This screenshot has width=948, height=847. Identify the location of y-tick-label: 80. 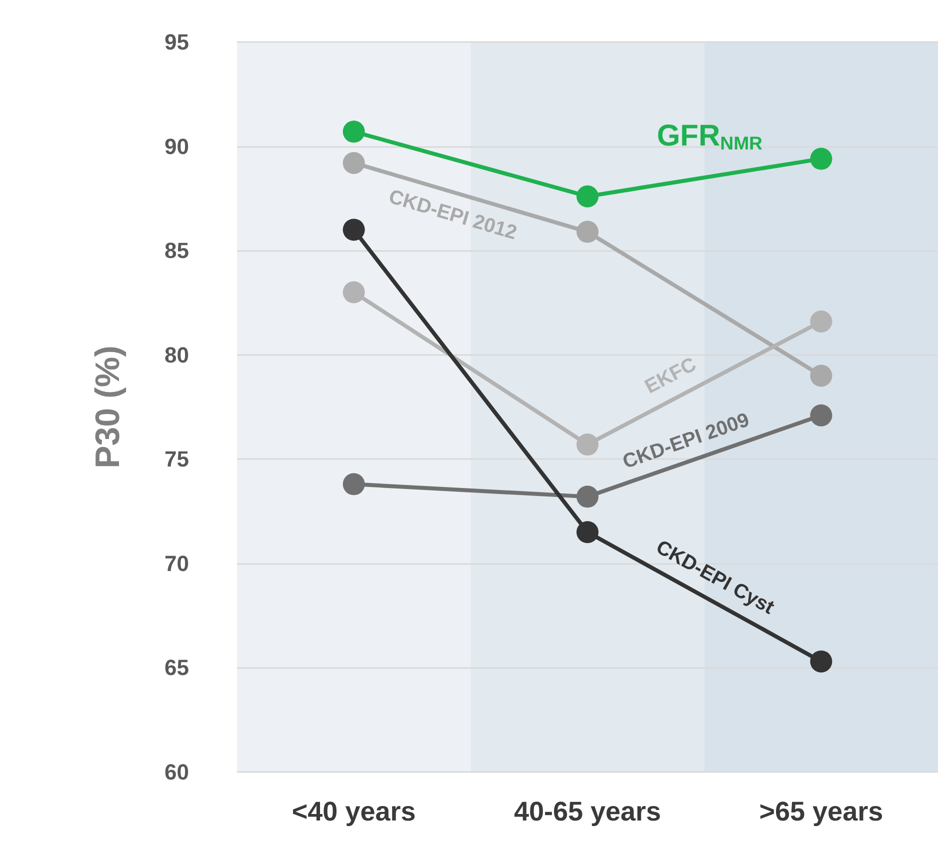
(176, 355).